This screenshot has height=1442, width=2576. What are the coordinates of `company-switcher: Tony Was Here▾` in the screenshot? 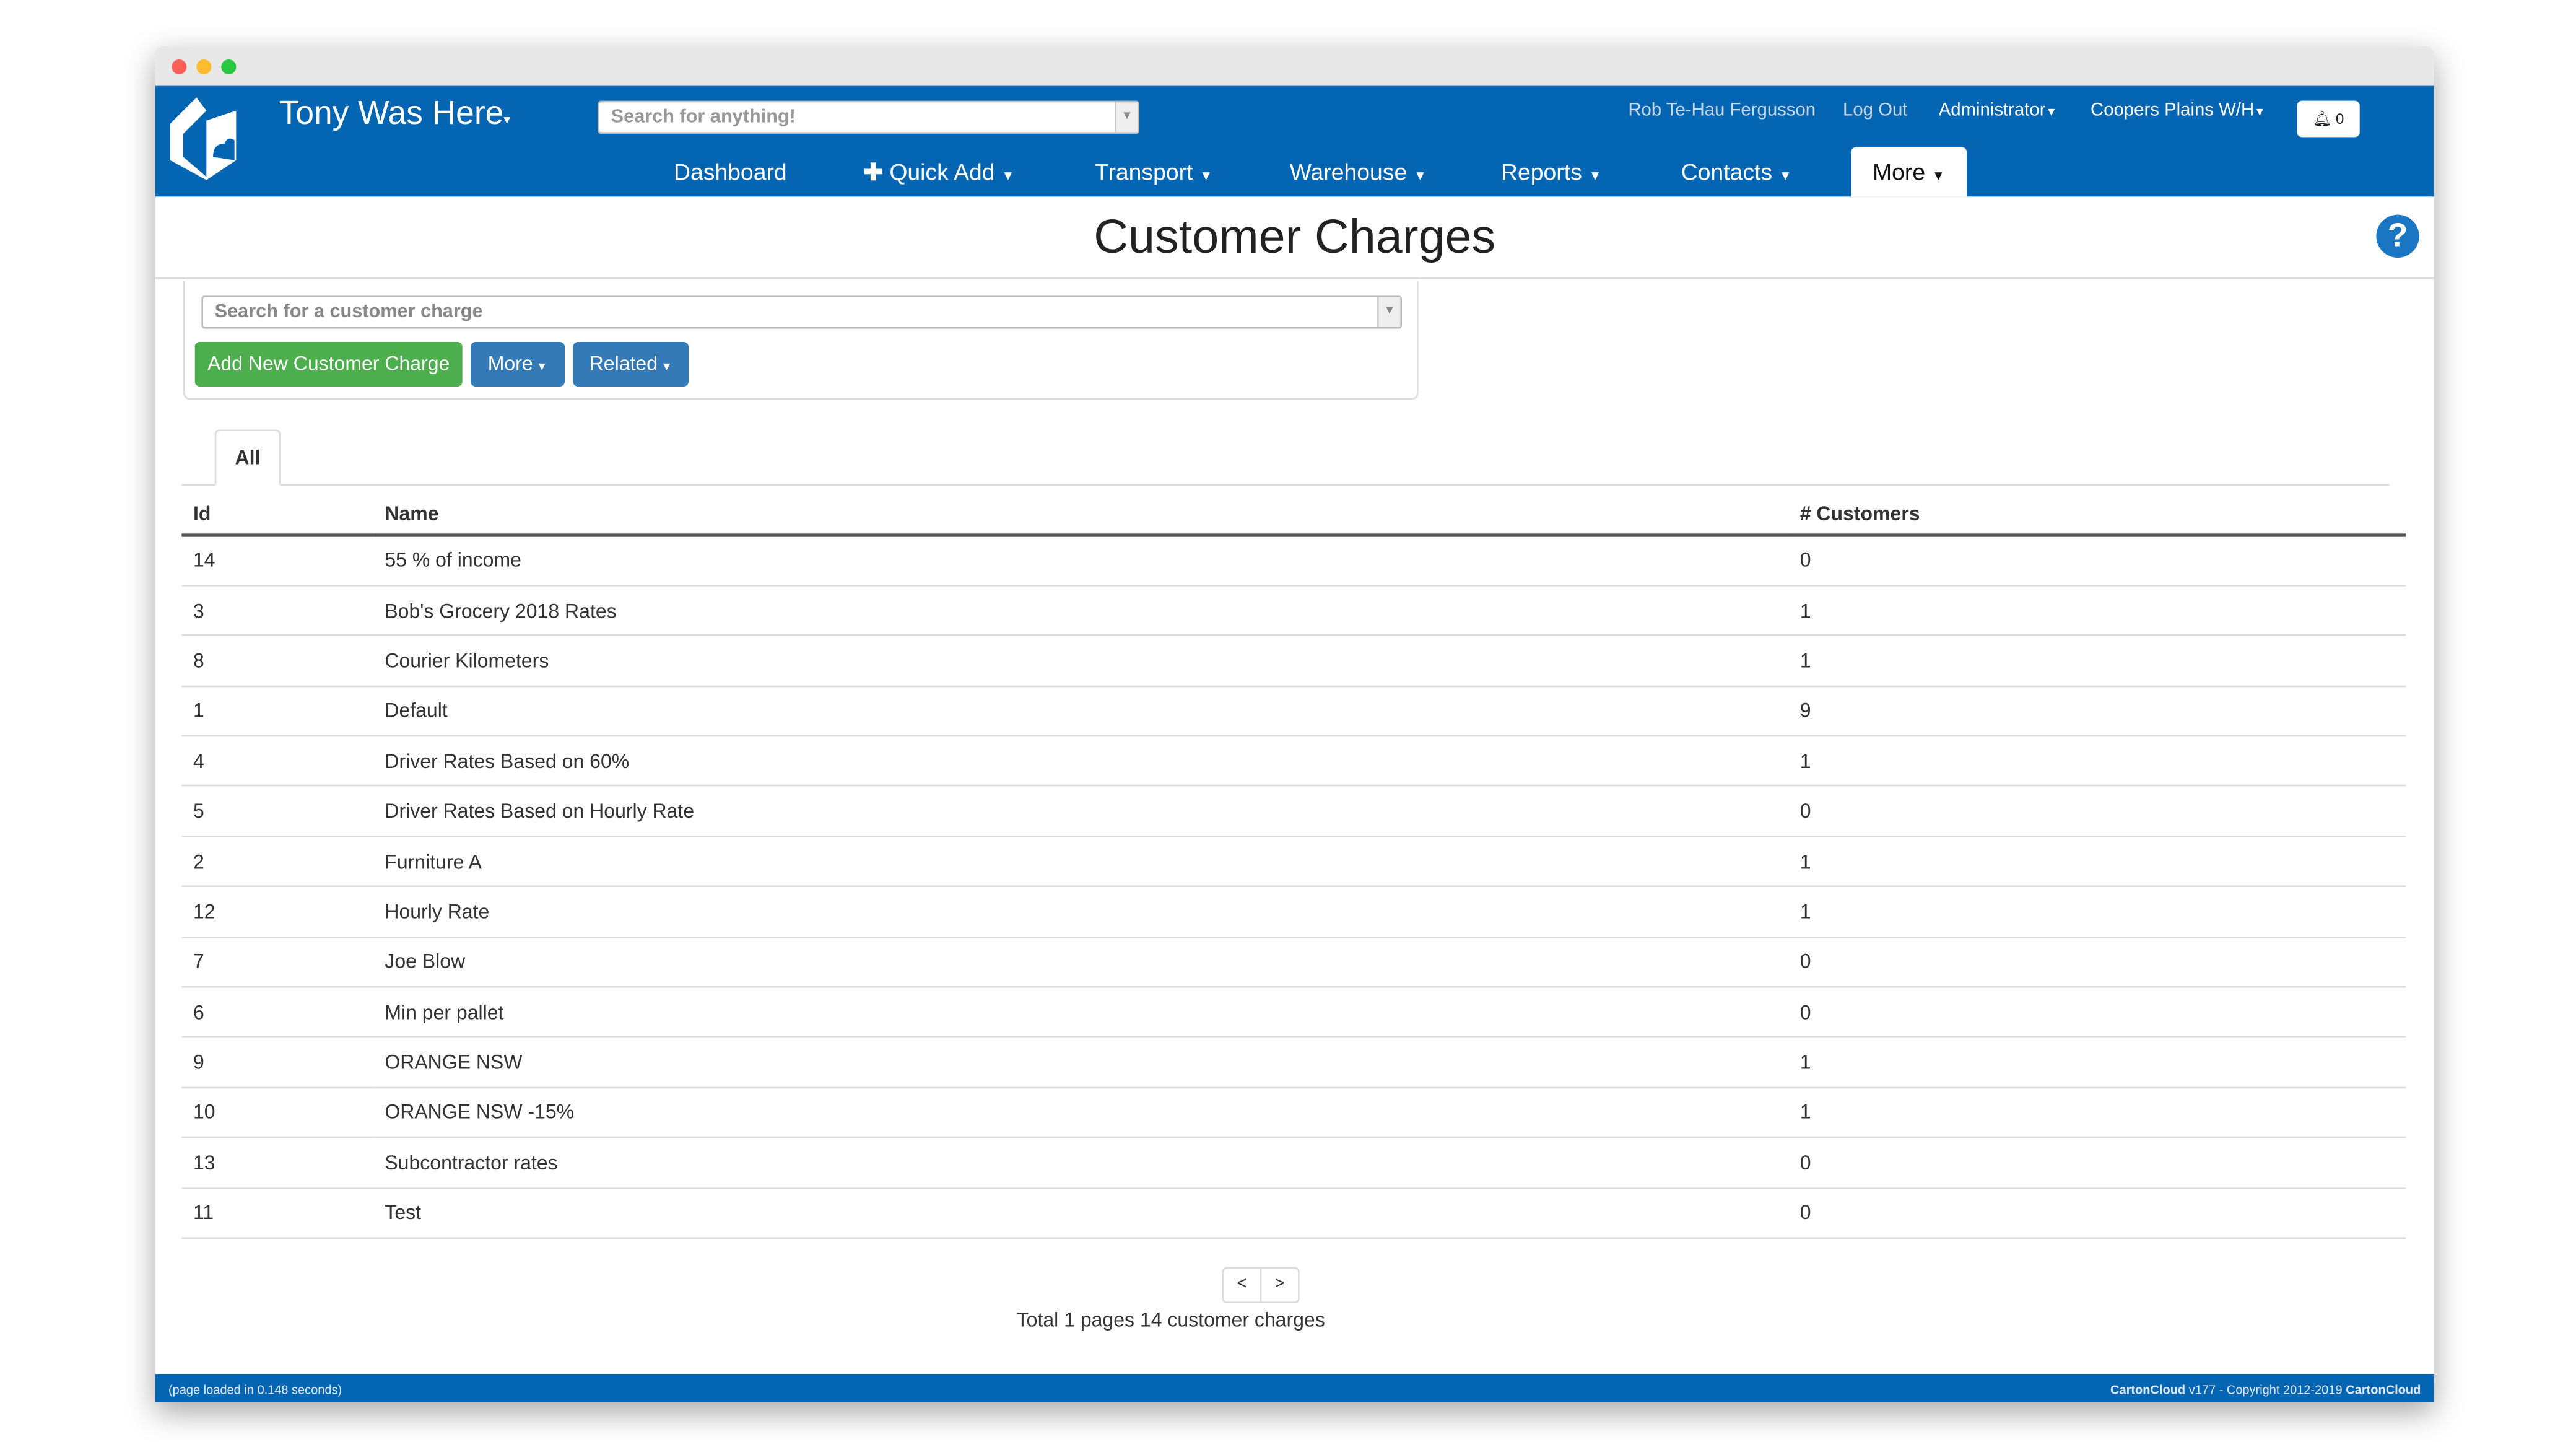 It's located at (394, 114).